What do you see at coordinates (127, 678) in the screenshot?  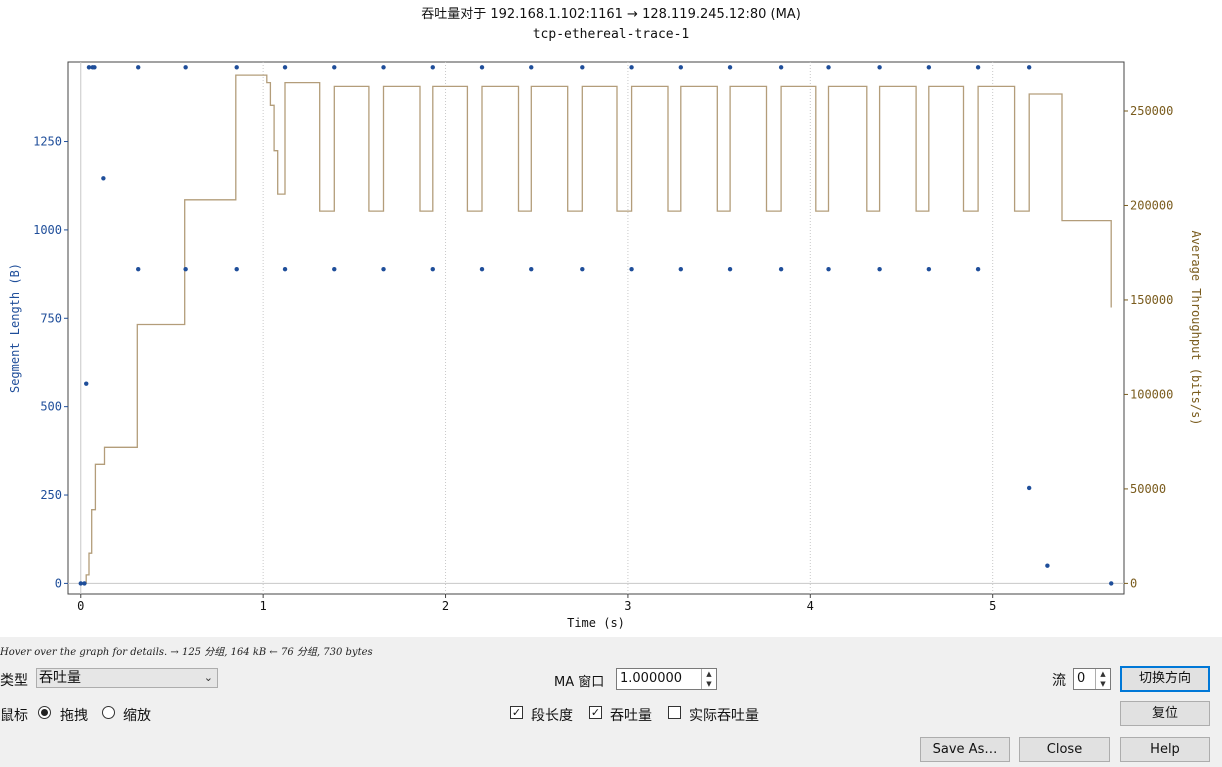 I see `type-combobox: 吞吐量 ⌄` at bounding box center [127, 678].